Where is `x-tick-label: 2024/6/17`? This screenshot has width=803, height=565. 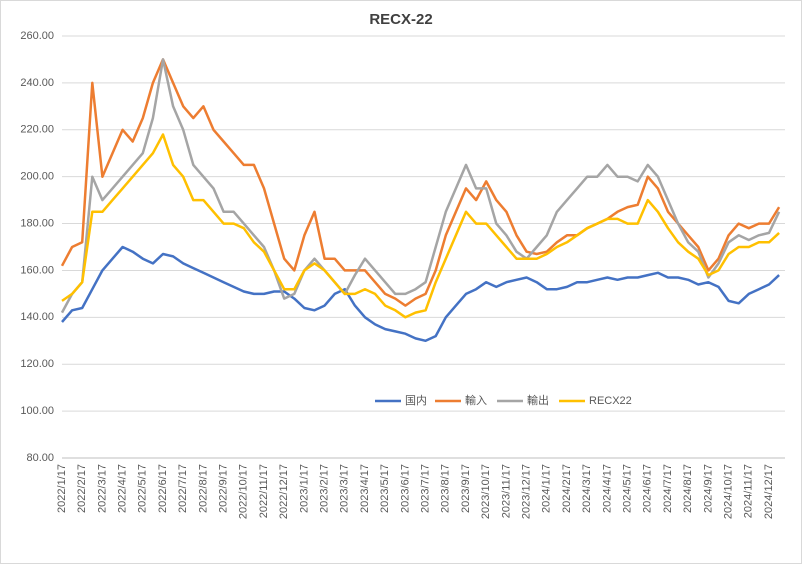 x-tick-label: 2024/6/17 is located at coordinates (648, 488).